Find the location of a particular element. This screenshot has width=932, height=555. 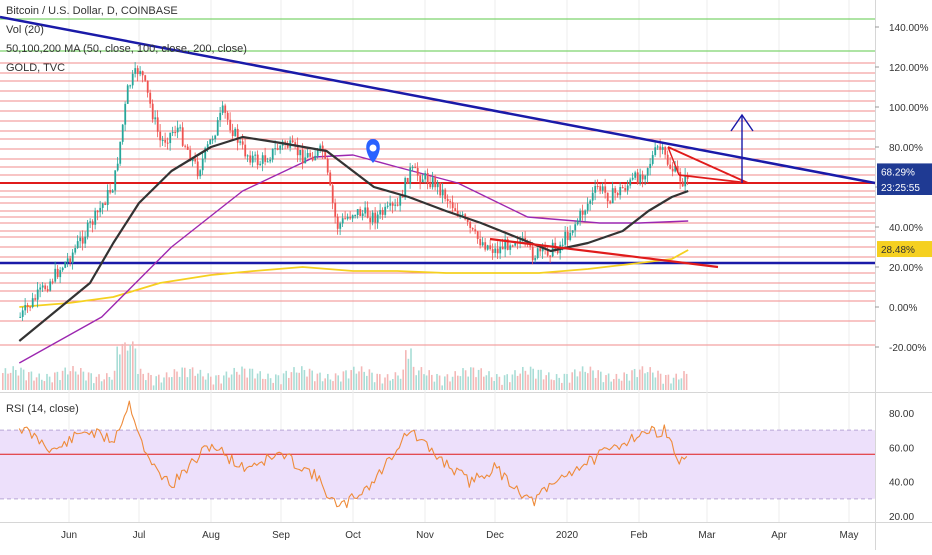

gold-series-line is located at coordinates (354, 278).